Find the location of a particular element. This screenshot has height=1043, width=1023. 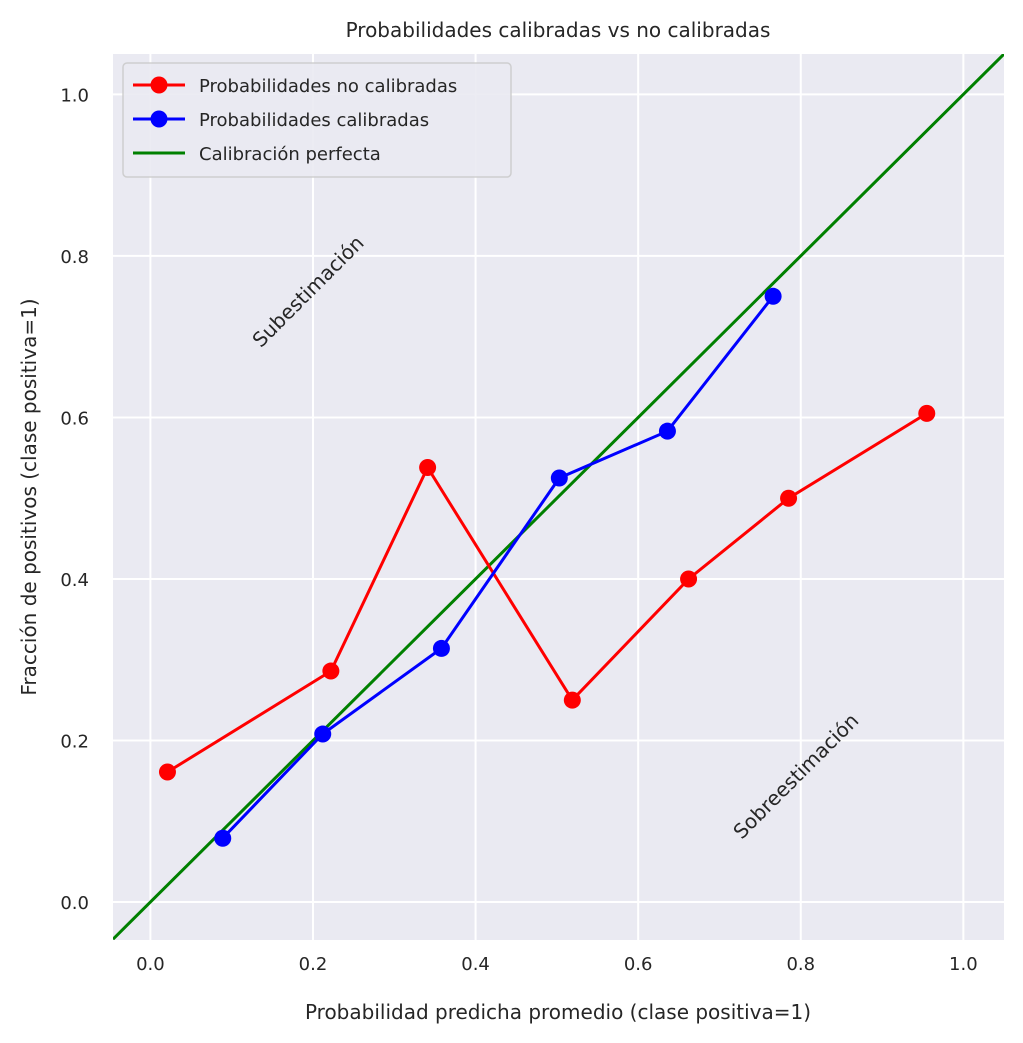

y-axis-label: Fracción de positivos (clase positiva=1) is located at coordinates (29, 496).